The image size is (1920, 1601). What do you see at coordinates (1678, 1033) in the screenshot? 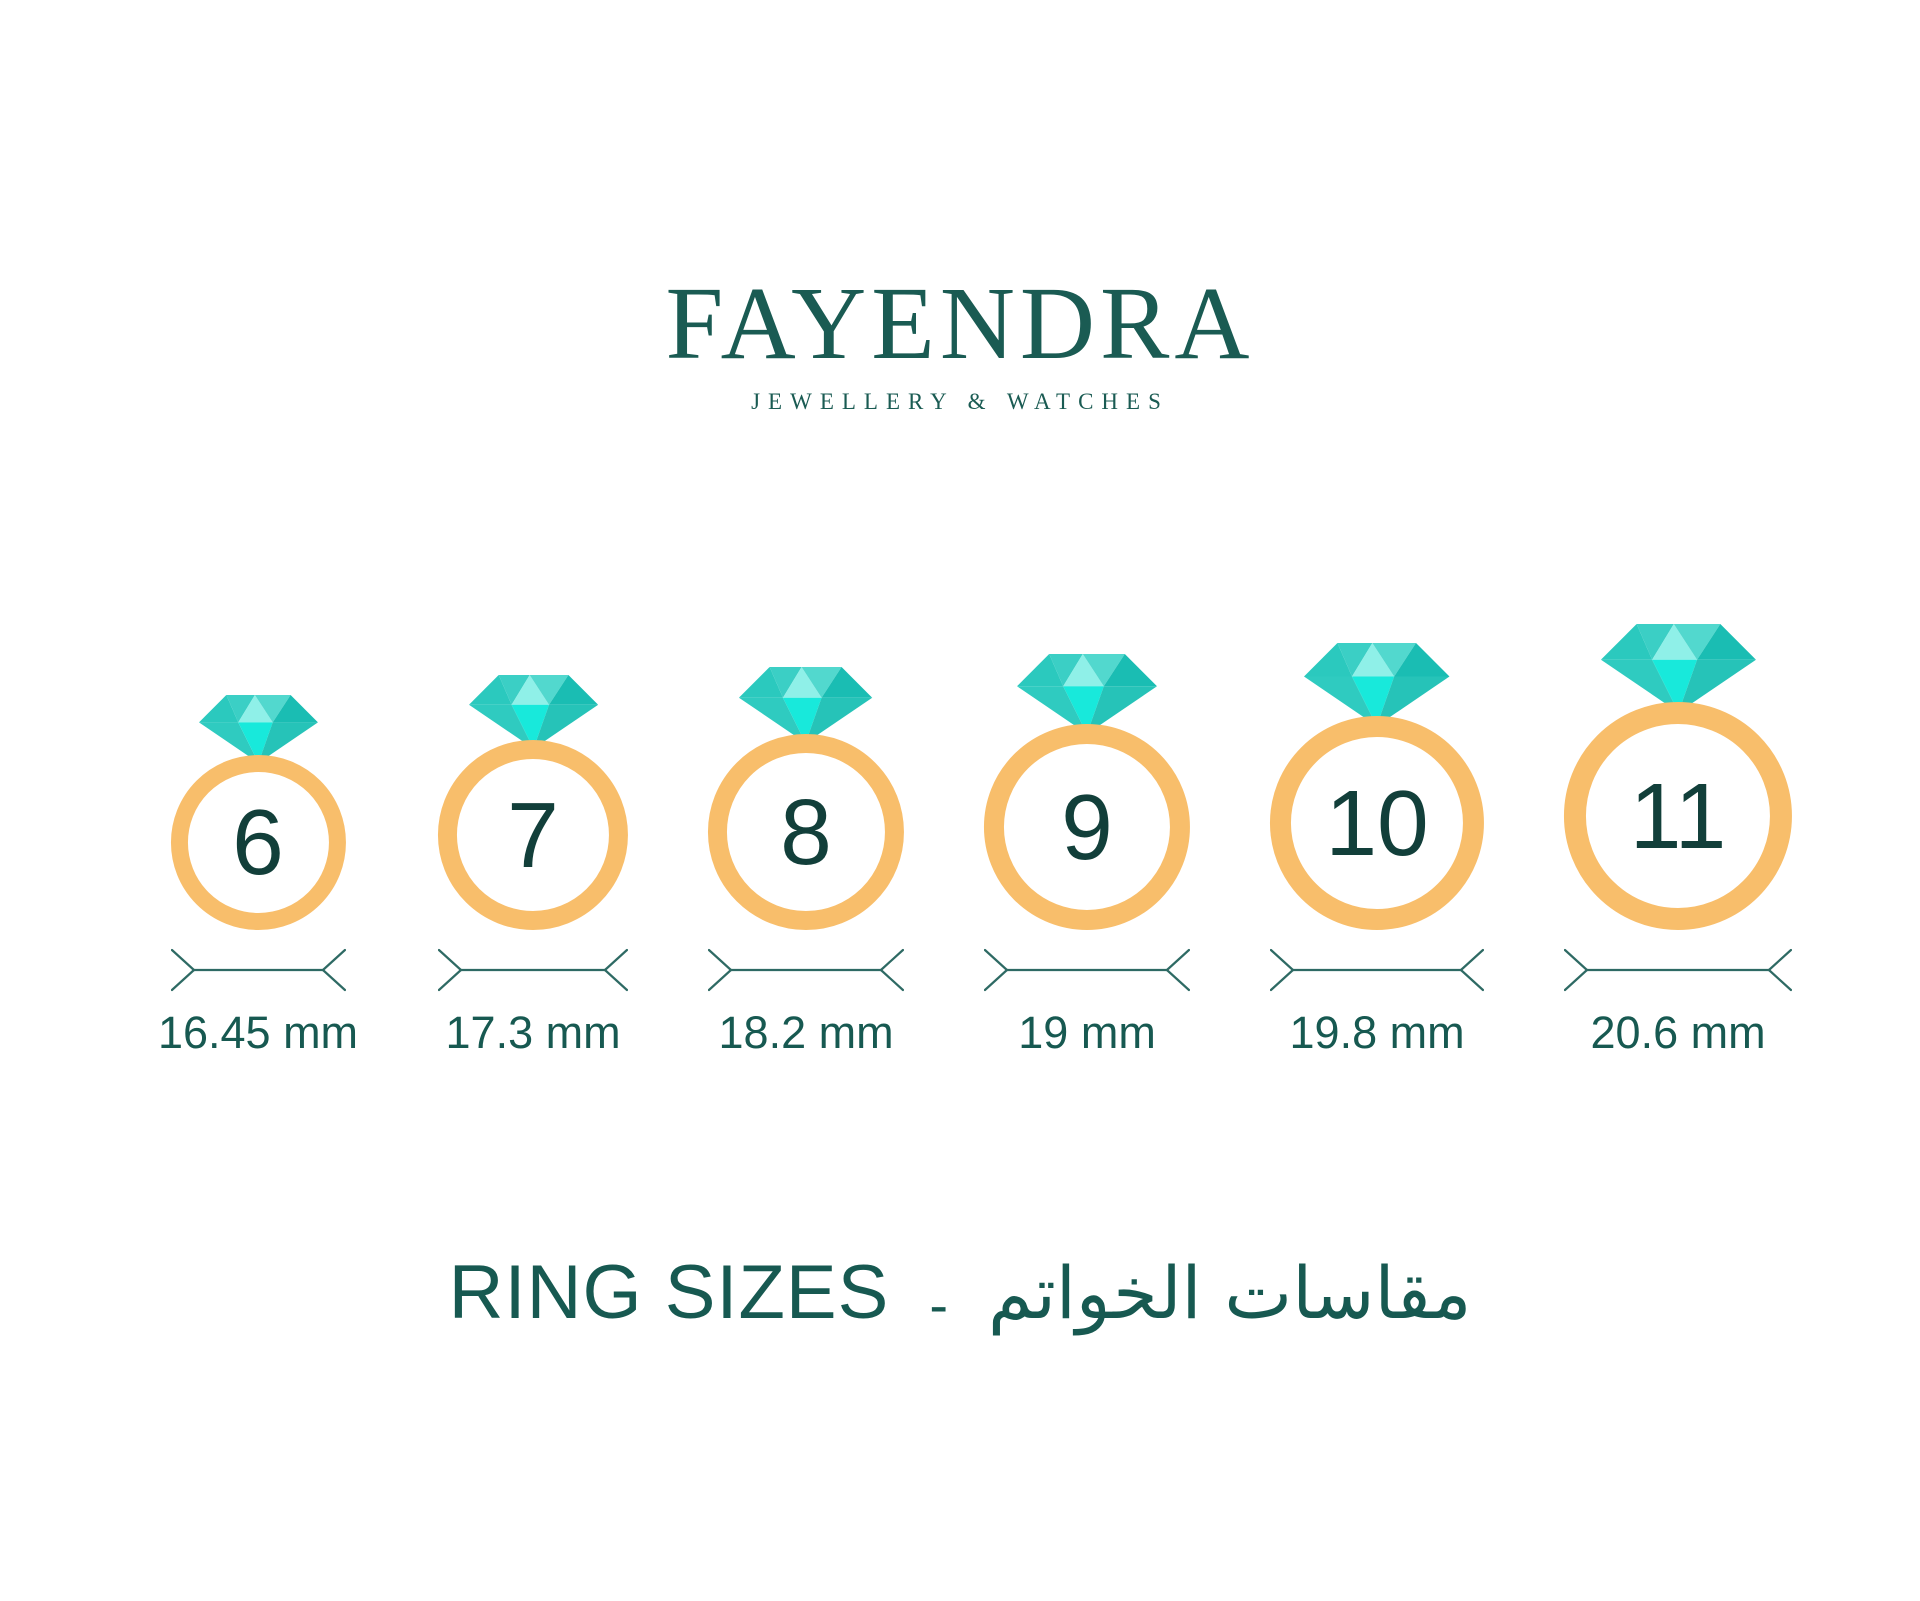
I see `diameter-label: 20.6 mm` at bounding box center [1678, 1033].